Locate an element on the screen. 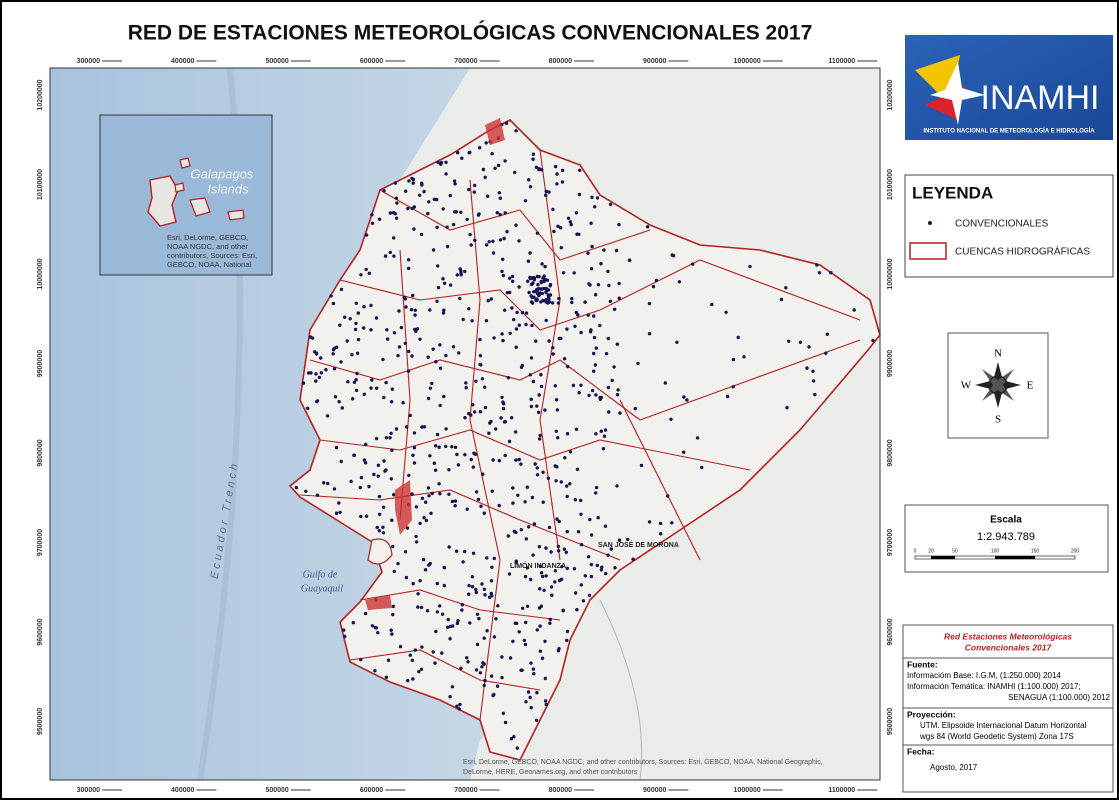 The width and height of the screenshot is (1119, 800). x-coordinate-label: 300000 is located at coordinates (88, 61).